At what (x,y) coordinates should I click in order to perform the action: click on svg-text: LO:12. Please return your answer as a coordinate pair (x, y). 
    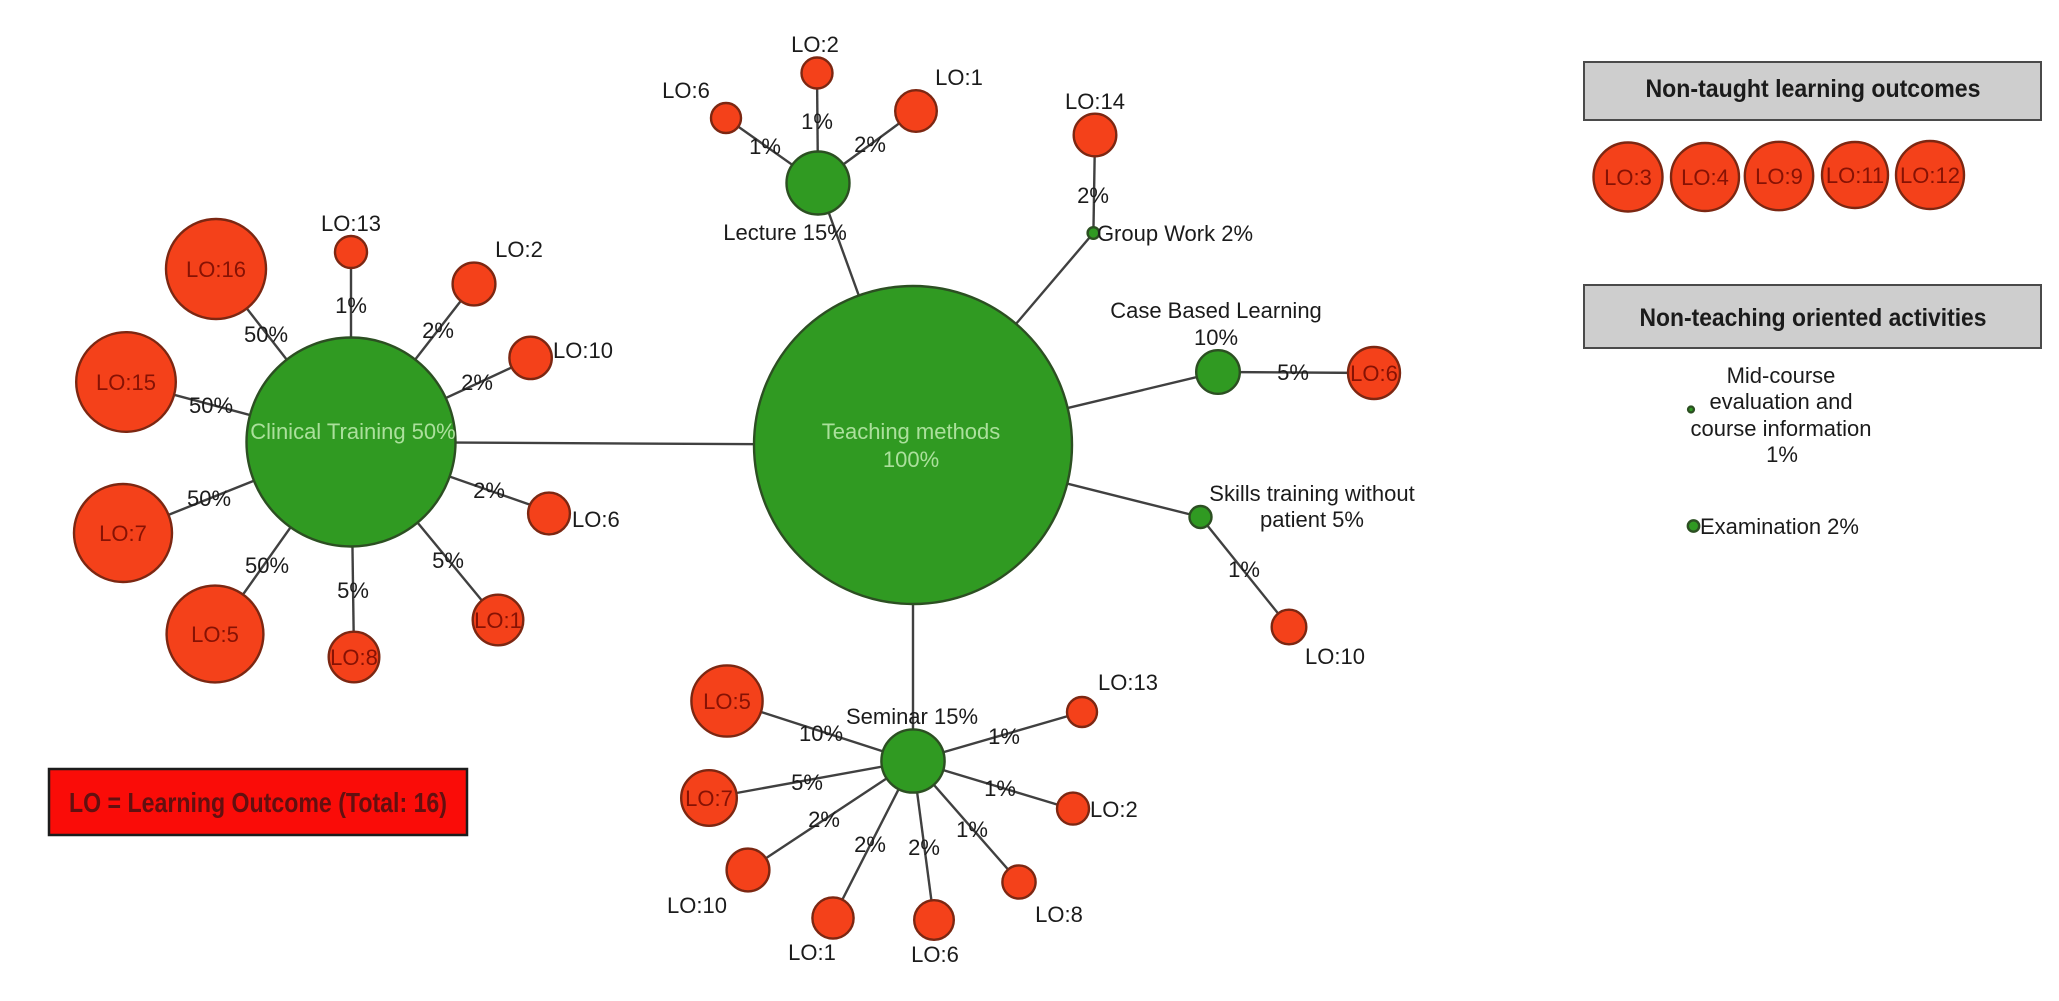
    Looking at the image, I should click on (1930, 175).